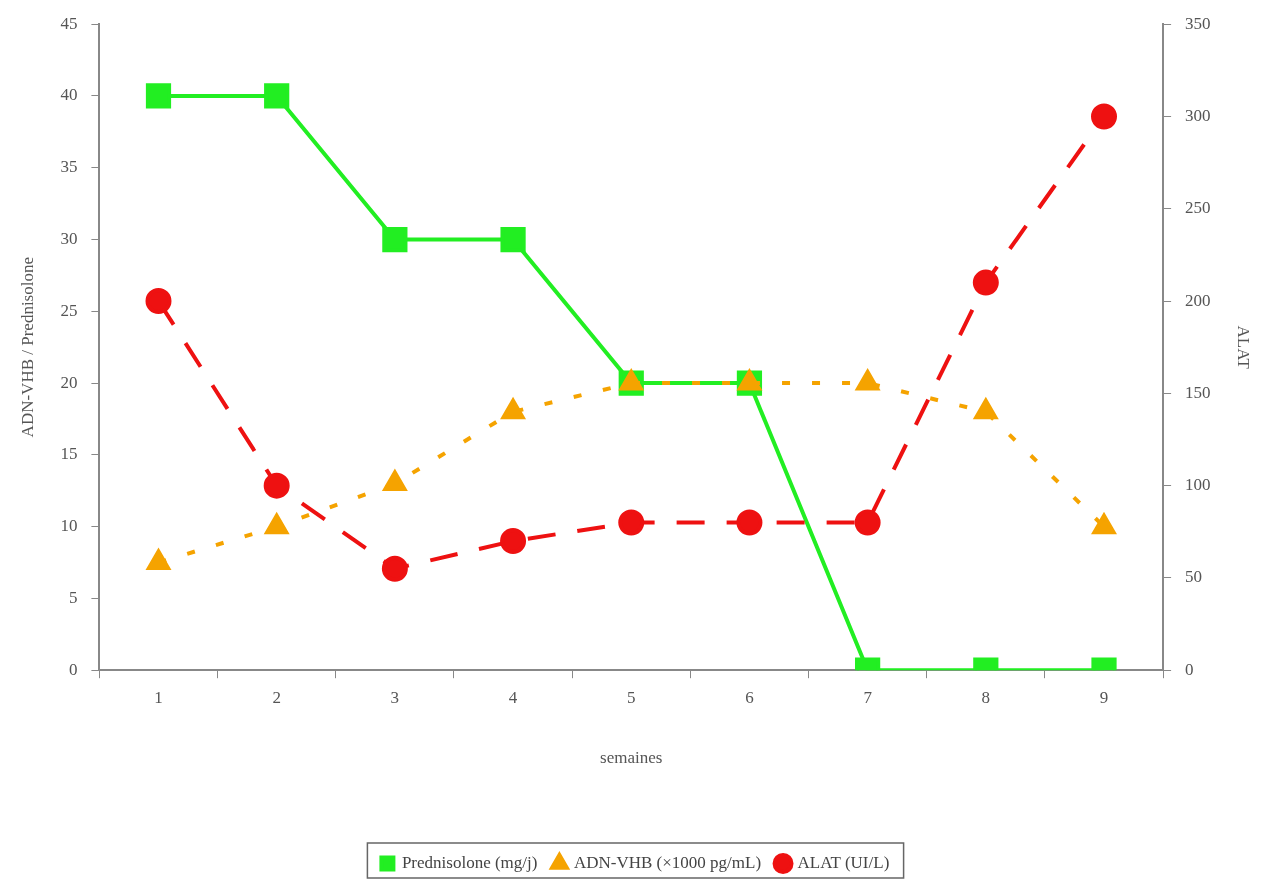 This screenshot has height=888, width=1281. I want to click on y2-tick-label: 50, so click(1194, 577).